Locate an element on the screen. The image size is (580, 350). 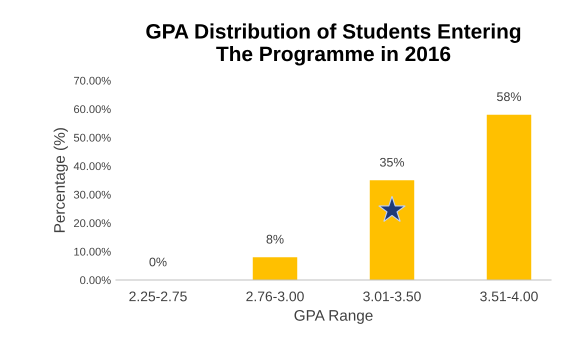
x-tick-label: 2.25-2.75 is located at coordinates (158, 296).